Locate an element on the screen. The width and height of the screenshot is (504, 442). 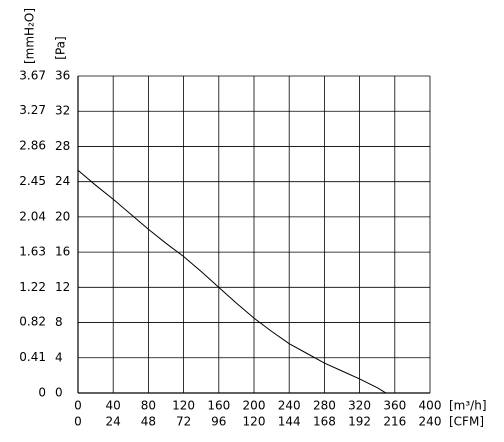
x-tick-label: 80 is located at coordinates (148, 406).